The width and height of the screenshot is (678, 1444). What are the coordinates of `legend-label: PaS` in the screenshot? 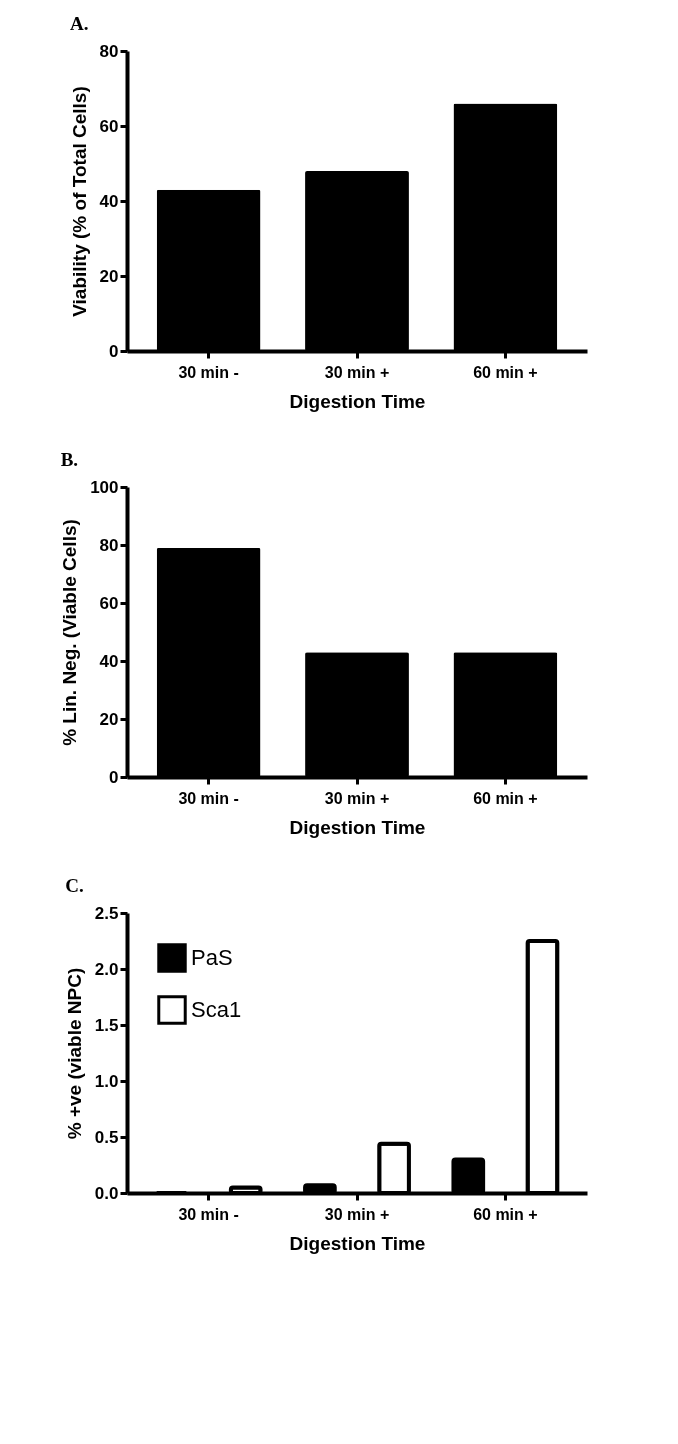 It's located at (212, 957).